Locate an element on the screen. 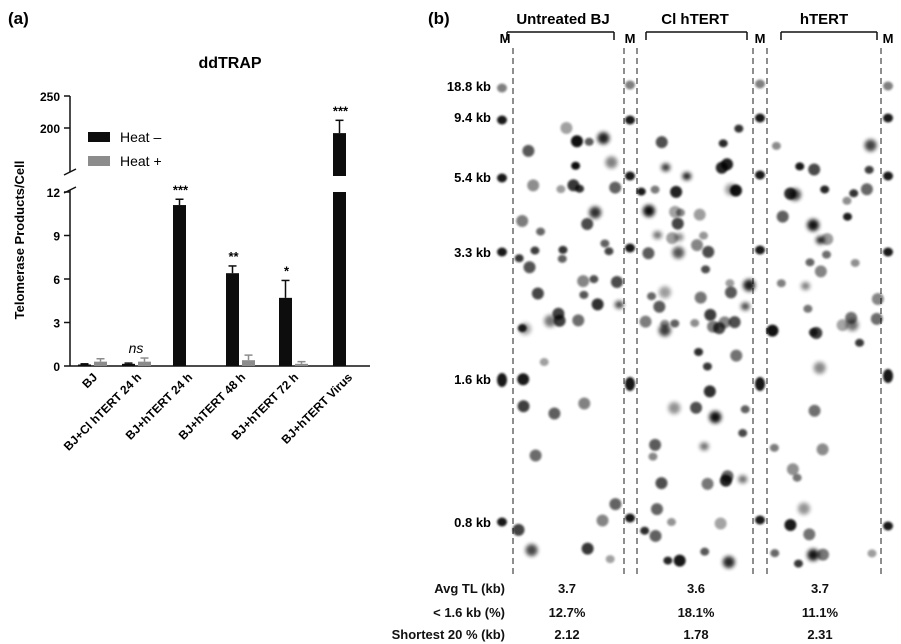 This screenshot has height=644, width=901. marker-label-3: M is located at coordinates (760, 38).